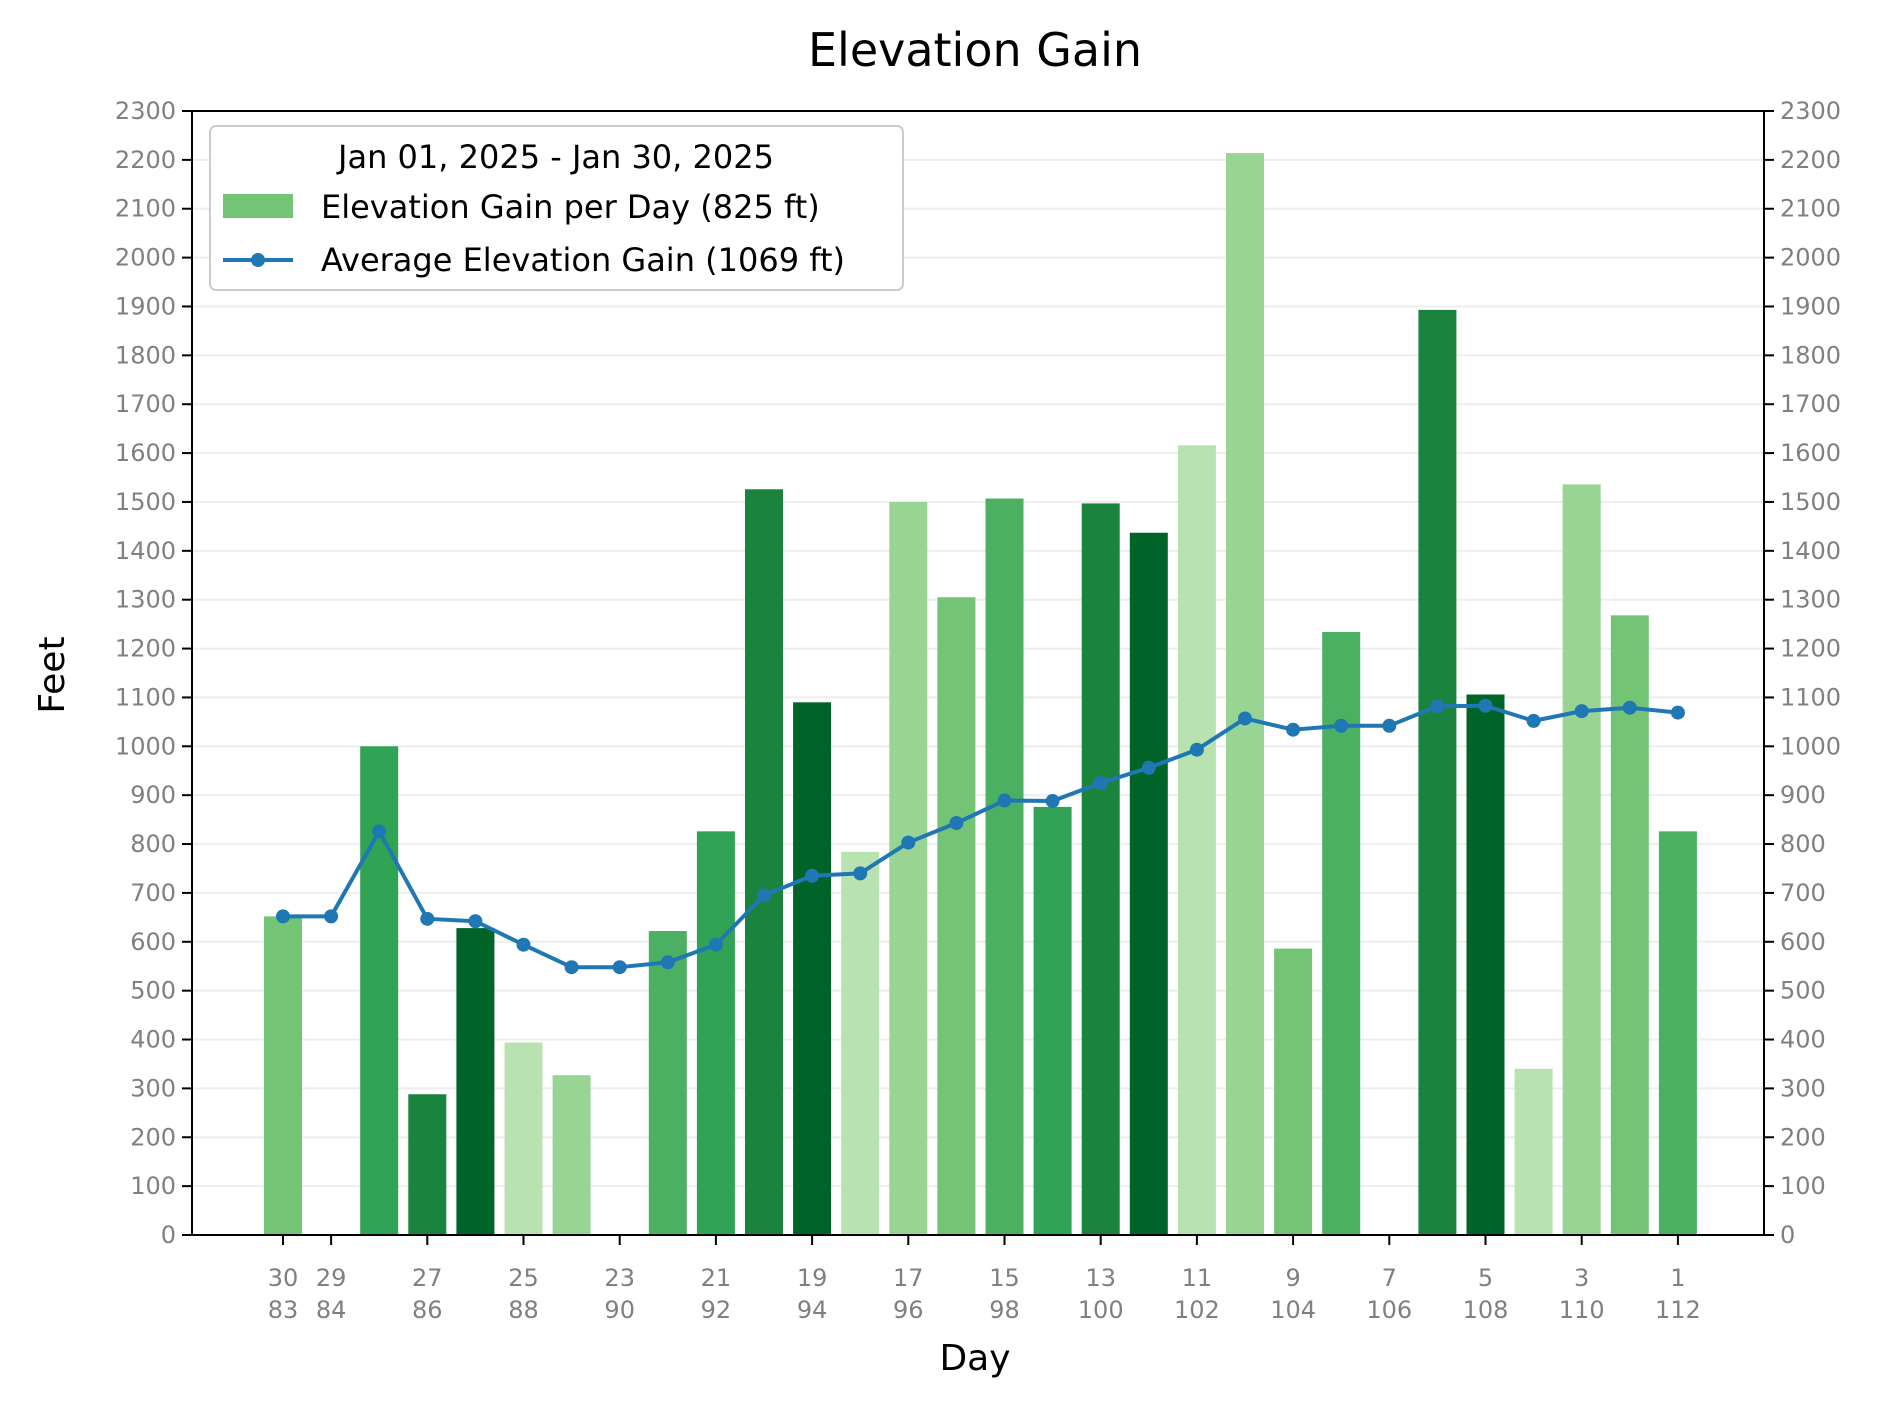 This screenshot has width=1889, height=1407. Describe the element at coordinates (1677, 1278) in the screenshot. I see `x-tick-label-day: 1` at that location.